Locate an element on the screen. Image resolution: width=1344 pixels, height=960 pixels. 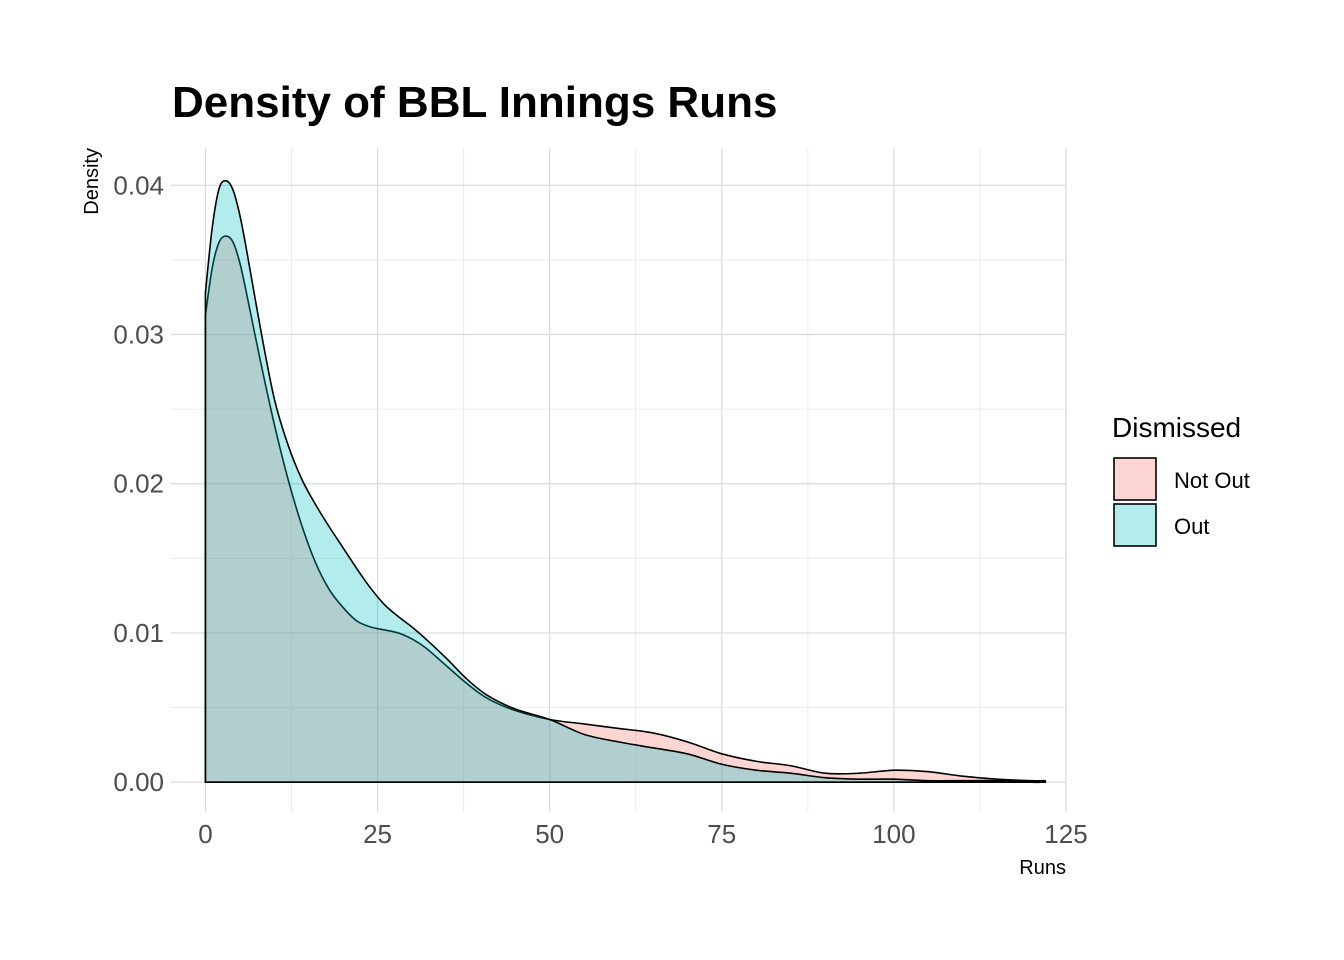
x-tick-label: 100 is located at coordinates (893, 834).